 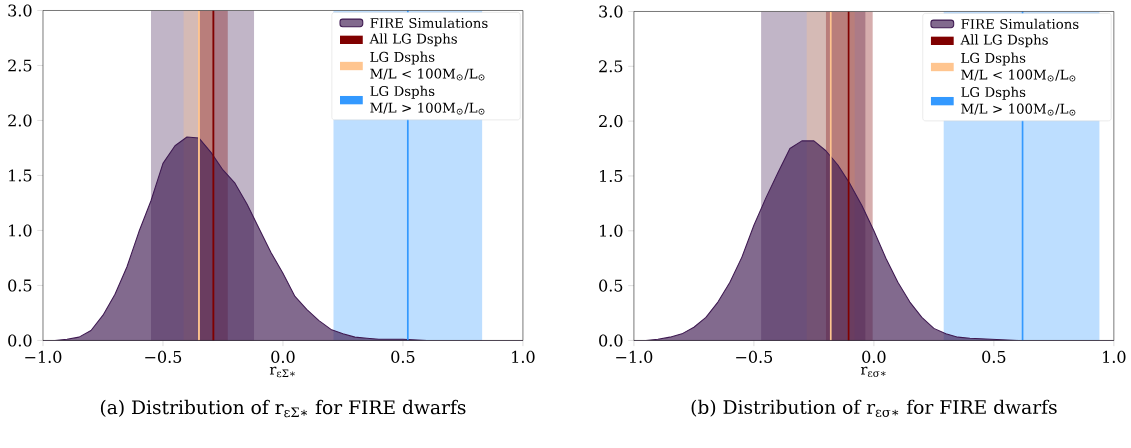 What do you see at coordinates (283, 408) in the screenshot?
I see `text: (a) Distribution of r$_{εΣ∗}$ for FIRE dwarfs` at bounding box center [283, 408].